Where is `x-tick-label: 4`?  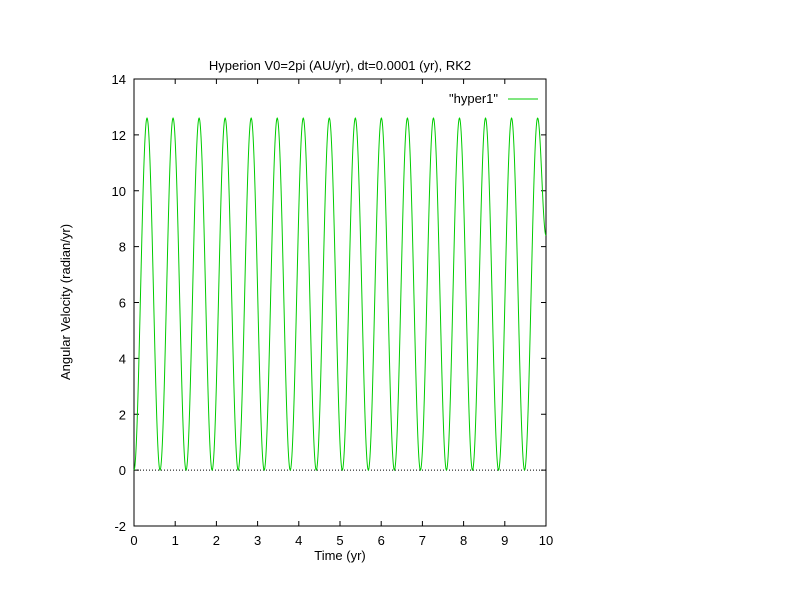
x-tick-label: 4 is located at coordinates (298, 540).